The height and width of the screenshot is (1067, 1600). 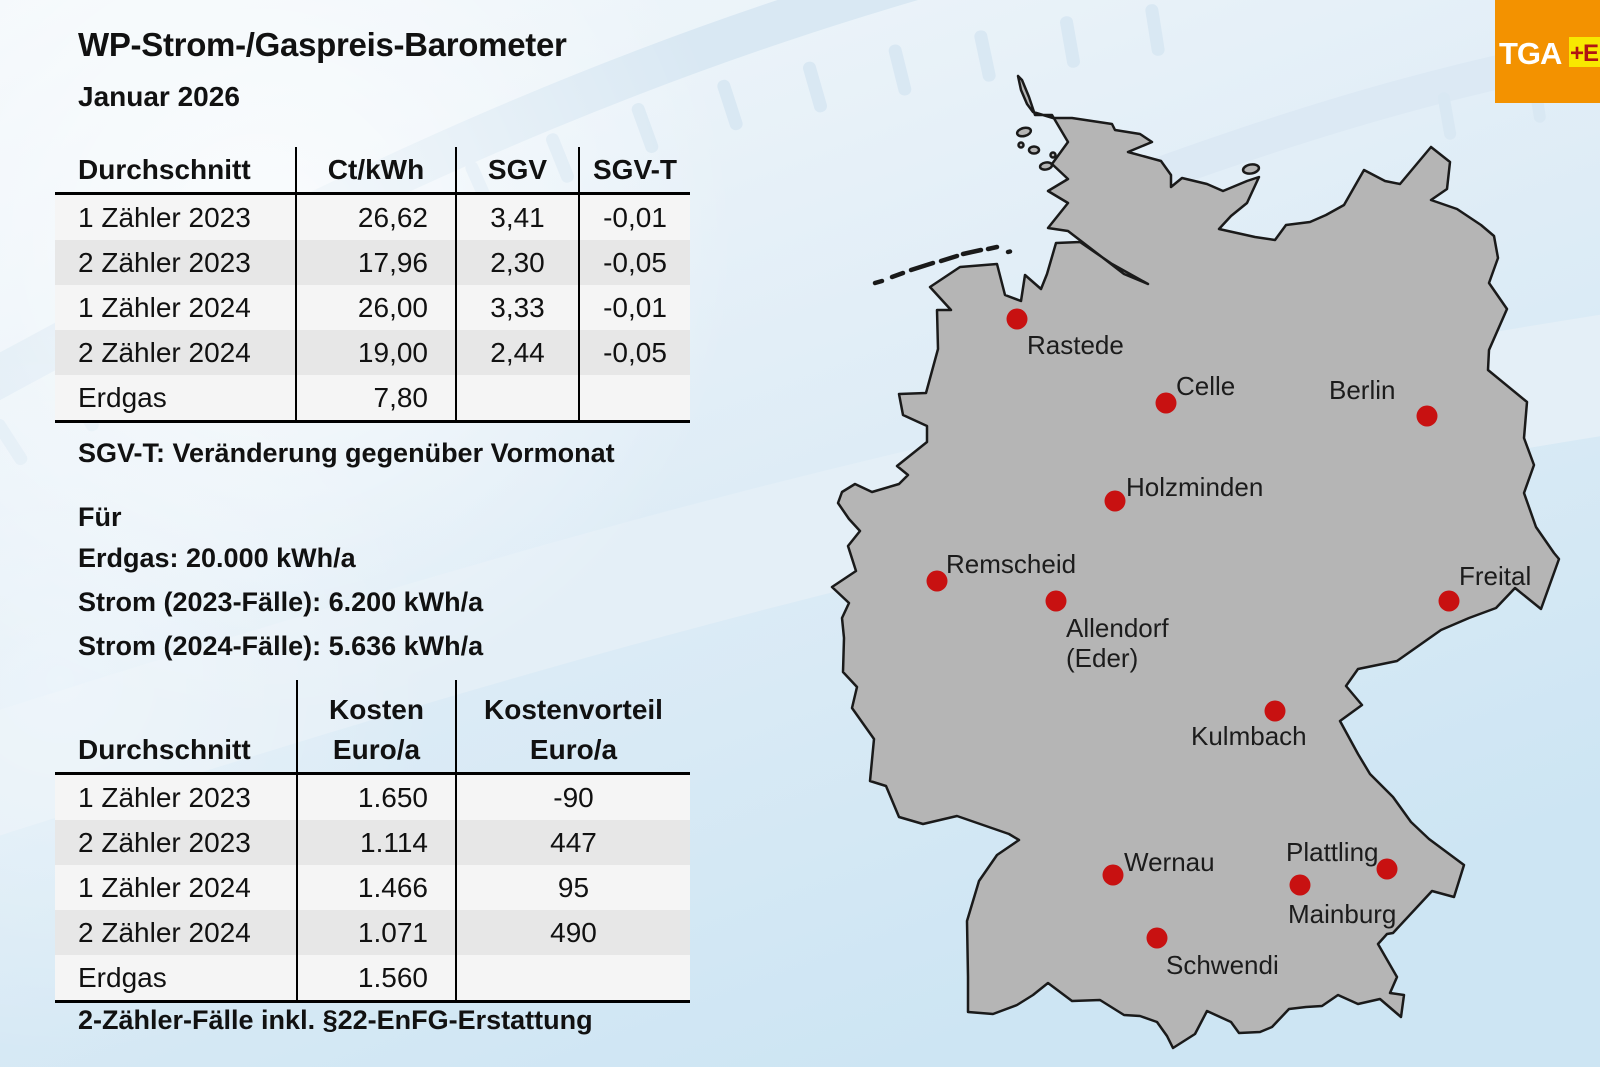 What do you see at coordinates (1387, 869) in the screenshot?
I see `city-dot-plattling` at bounding box center [1387, 869].